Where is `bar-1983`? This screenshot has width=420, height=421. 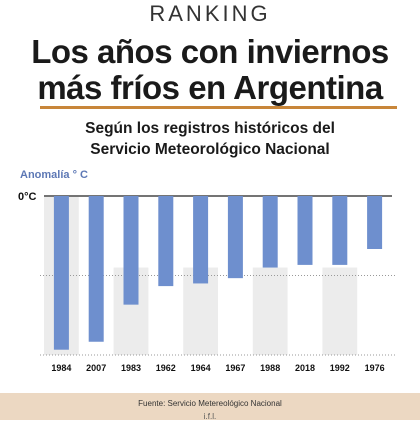 bar-1983 is located at coordinates (131, 250).